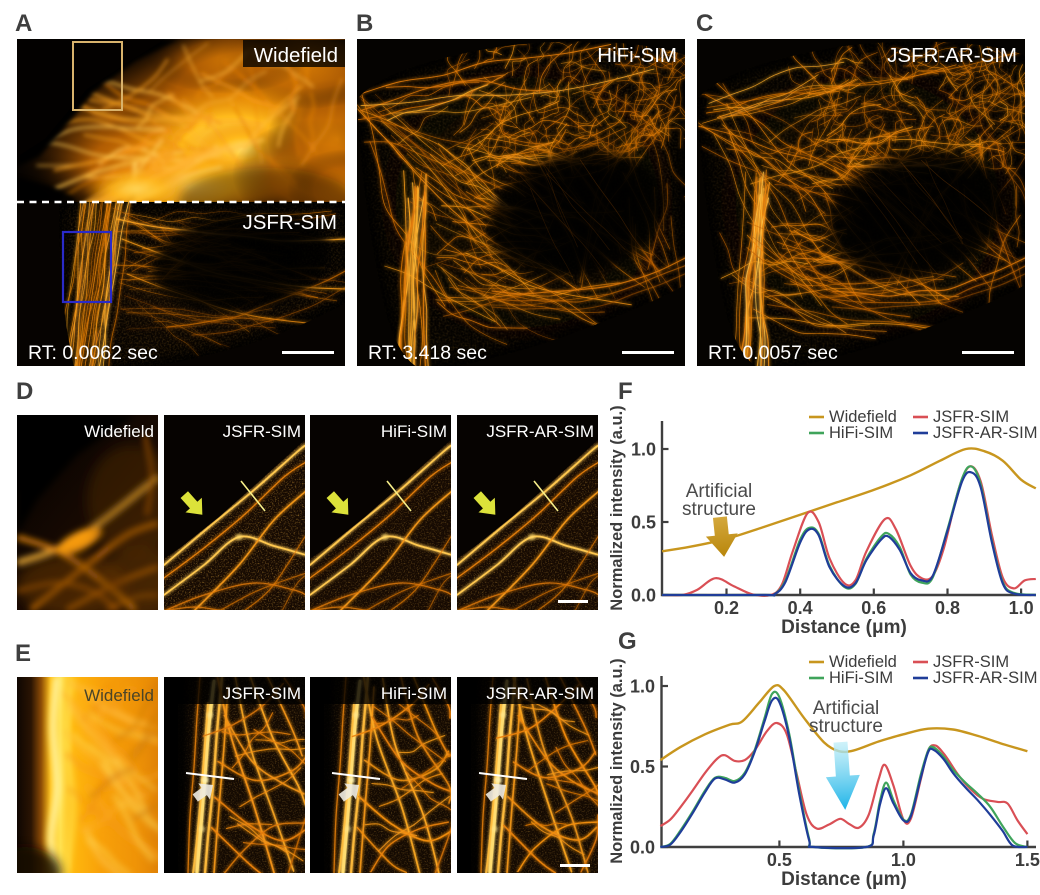 This screenshot has height=895, width=1040. Describe the element at coordinates (947, 608) in the screenshot. I see `svg-text: 0.8` at that location.